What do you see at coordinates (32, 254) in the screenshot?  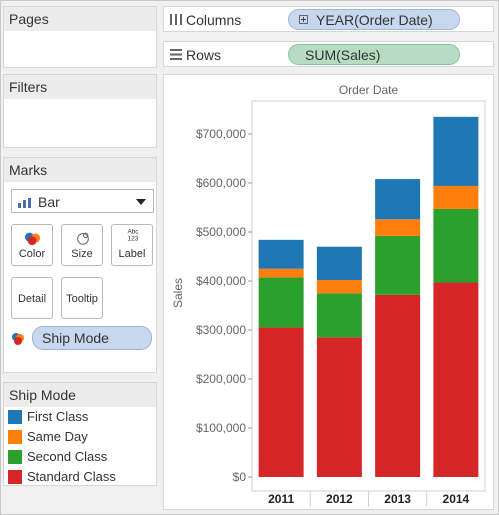 I see `color-button-label: Color` at bounding box center [32, 254].